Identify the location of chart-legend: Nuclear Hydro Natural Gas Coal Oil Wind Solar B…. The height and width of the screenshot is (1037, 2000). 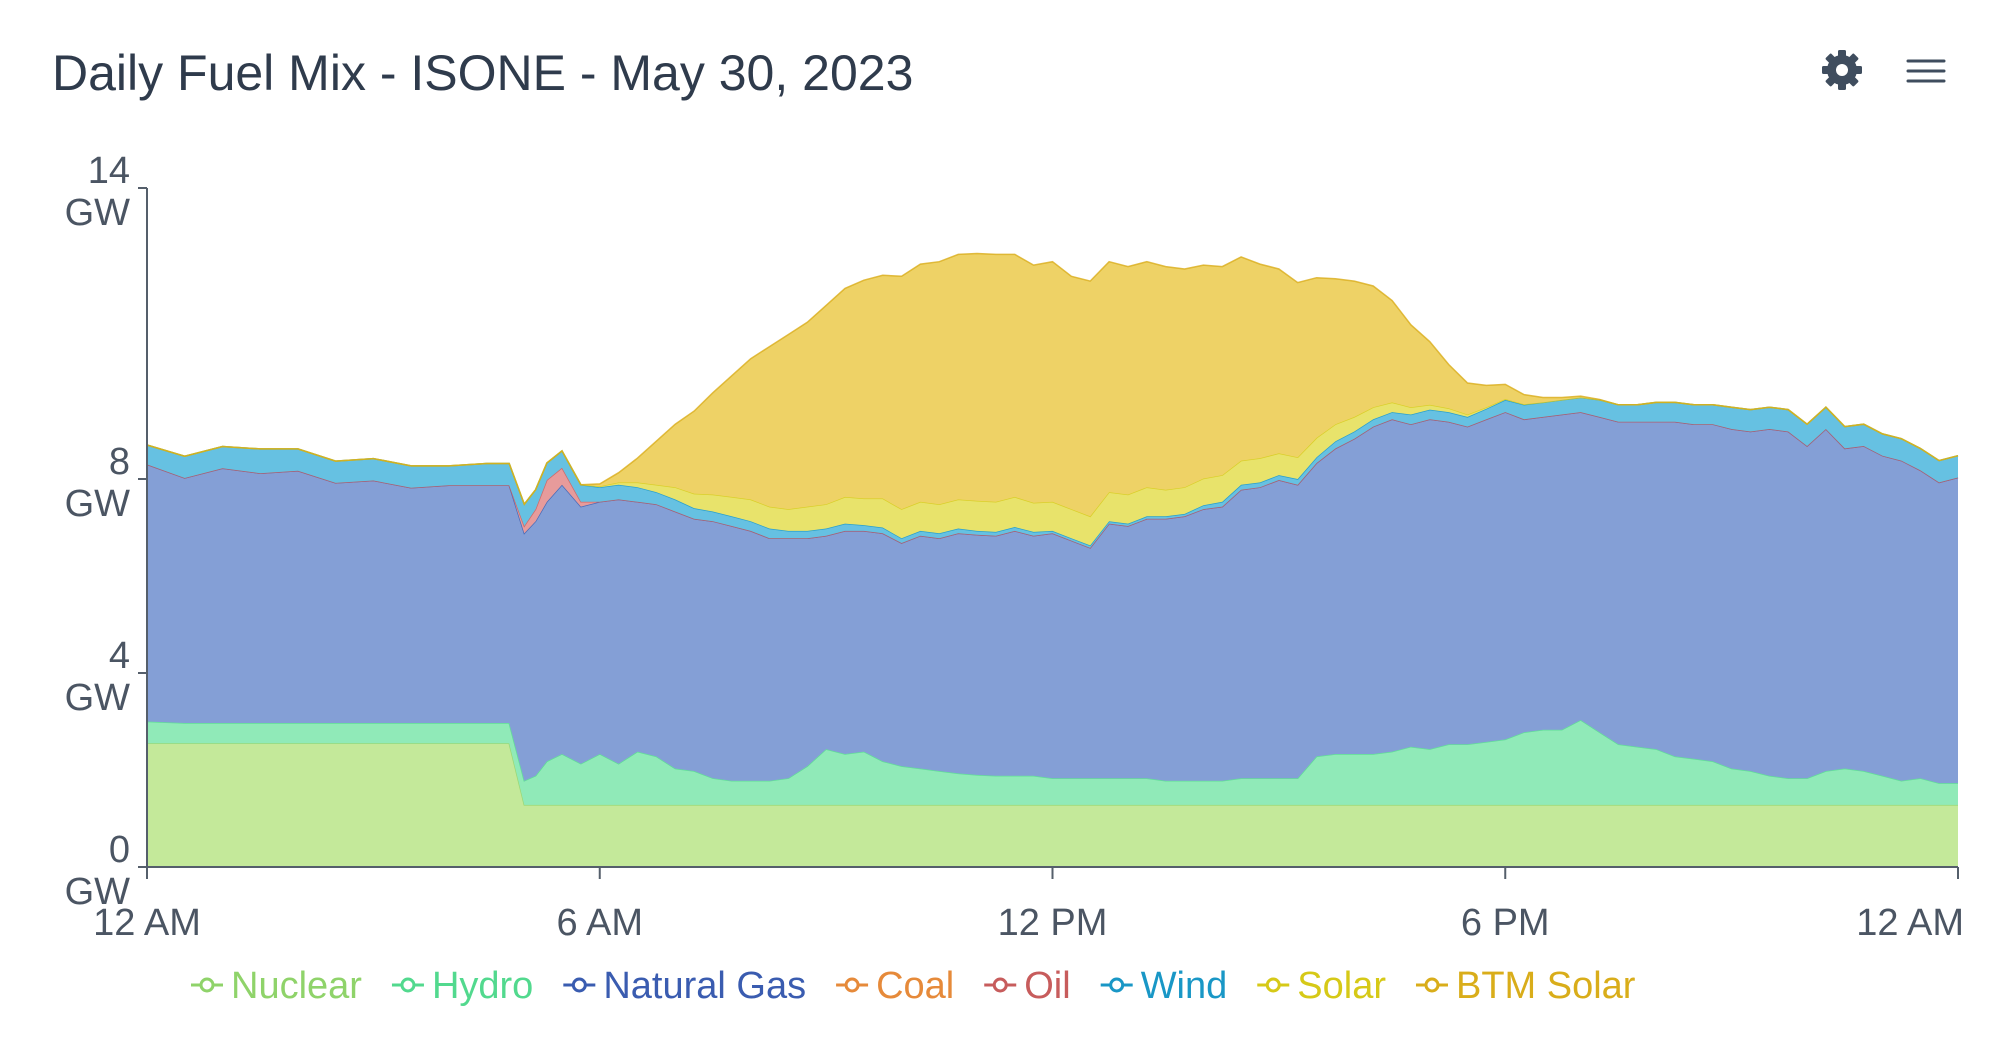
(913, 986).